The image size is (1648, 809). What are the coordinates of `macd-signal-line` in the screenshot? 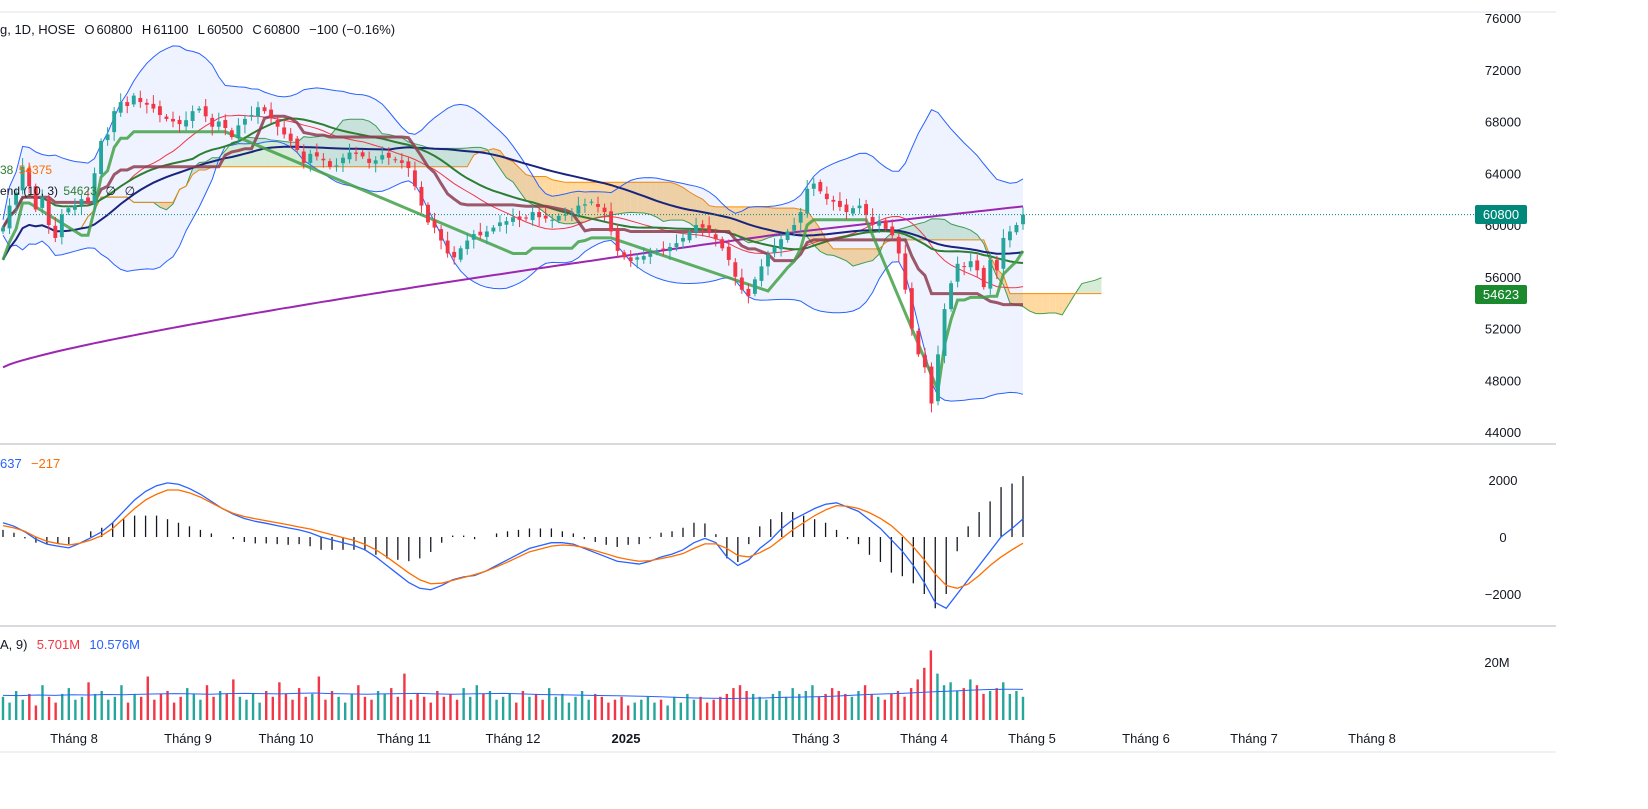 It's located at (513, 539).